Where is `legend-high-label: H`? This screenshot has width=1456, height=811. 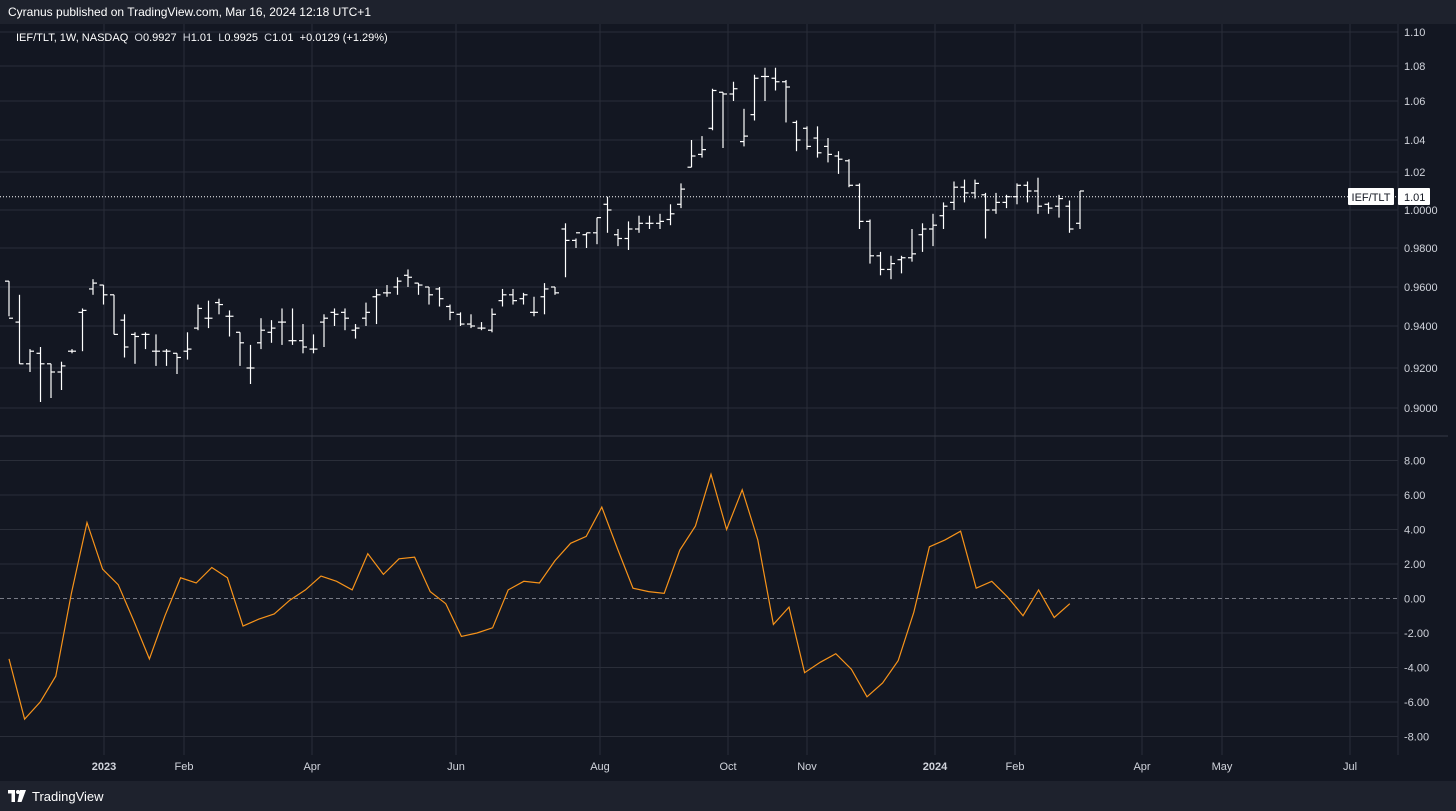
legend-high-label: H is located at coordinates (186, 38).